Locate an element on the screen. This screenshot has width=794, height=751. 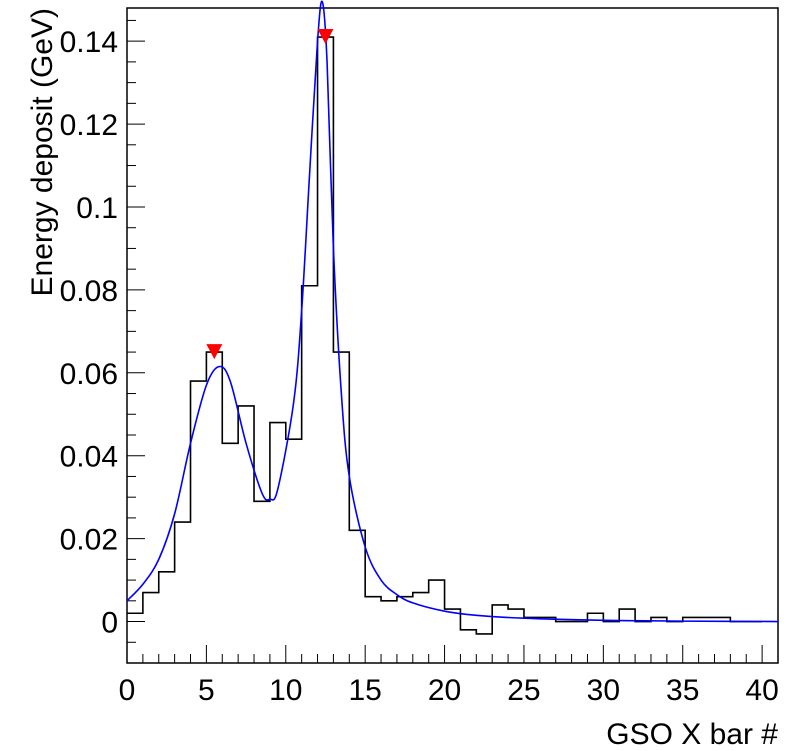
y-tick-label: 0.12 is located at coordinates (89, 125).